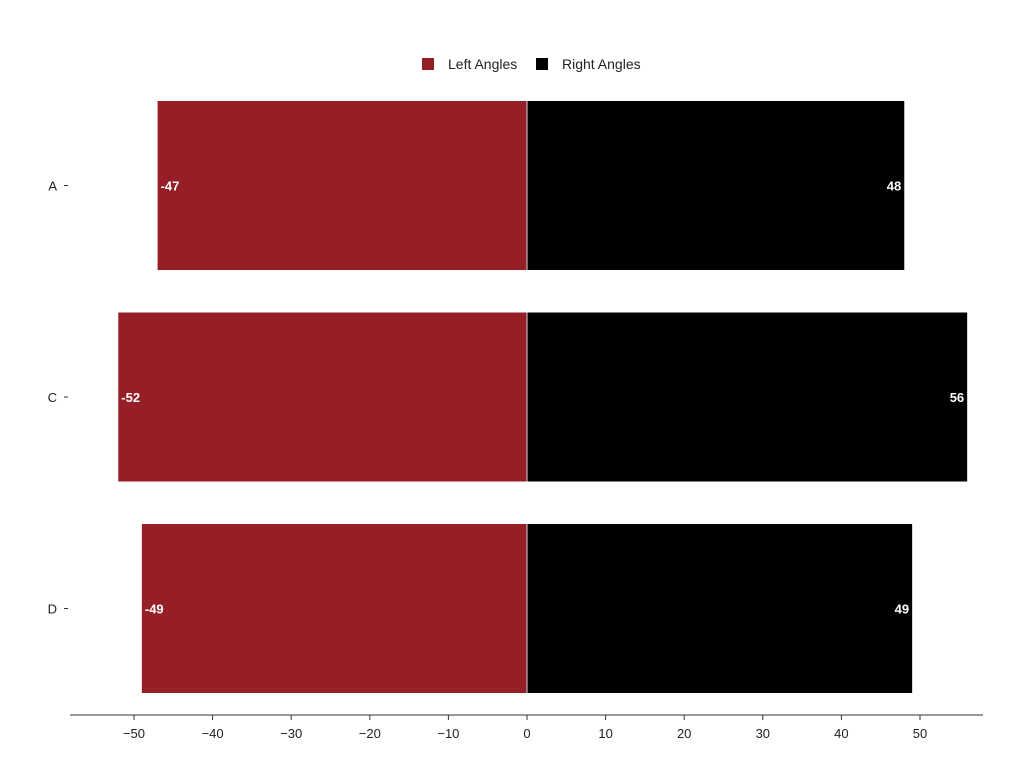 This screenshot has height=768, width=1024. I want to click on x-axis: −50 −40 −30 −20 −10 0 10 20 30 40 50, so click(526, 727).